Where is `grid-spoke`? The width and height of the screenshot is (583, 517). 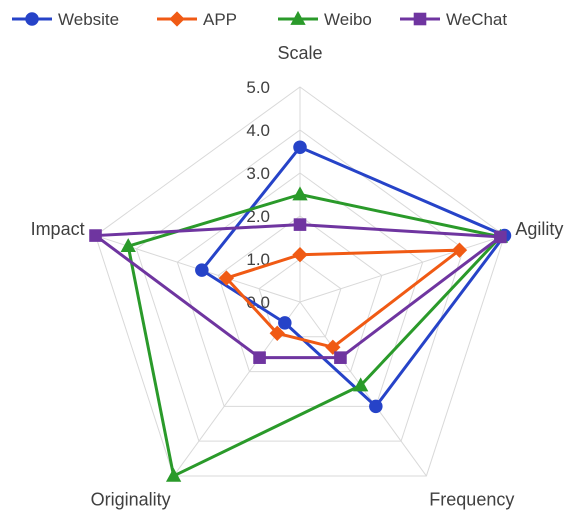
grid-spoke is located at coordinates (402, 269).